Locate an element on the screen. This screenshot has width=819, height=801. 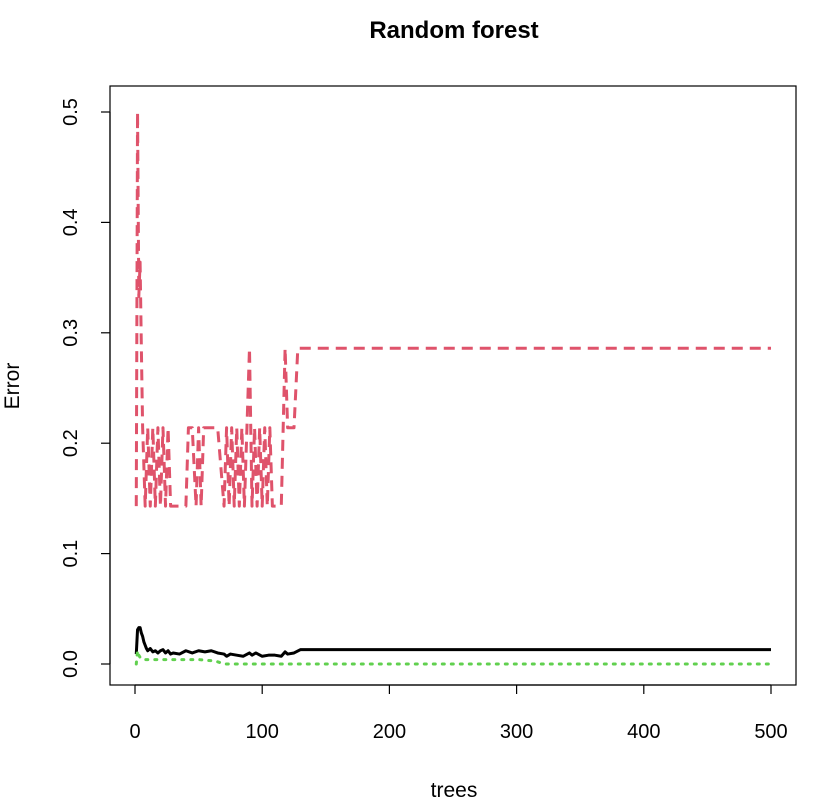
y-tick-label: 0.0 is located at coordinates (71, 664).